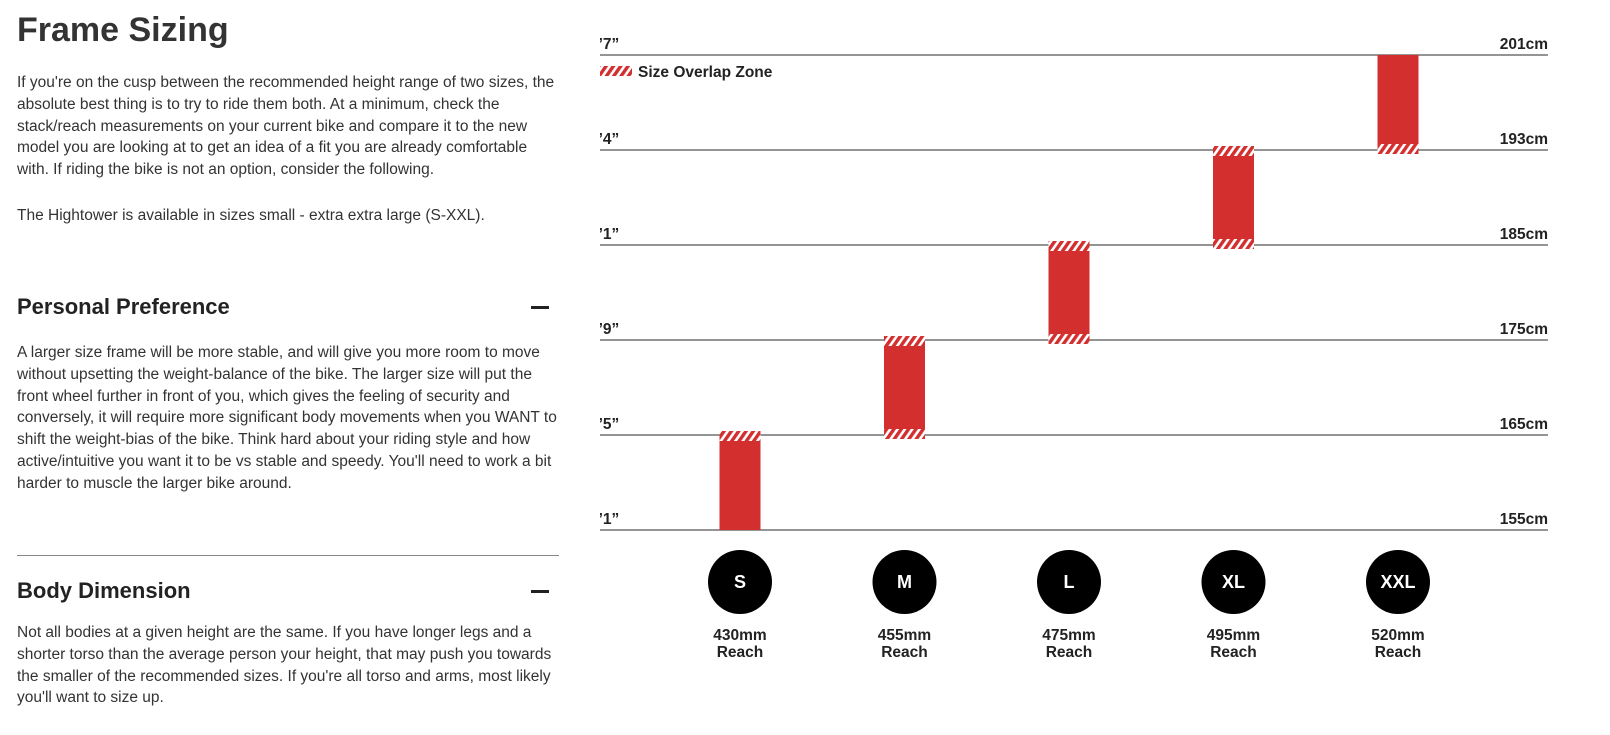 This screenshot has width=1610, height=735. Describe the element at coordinates (1524, 234) in the screenshot. I see `height-label-metric: 185cm` at that location.